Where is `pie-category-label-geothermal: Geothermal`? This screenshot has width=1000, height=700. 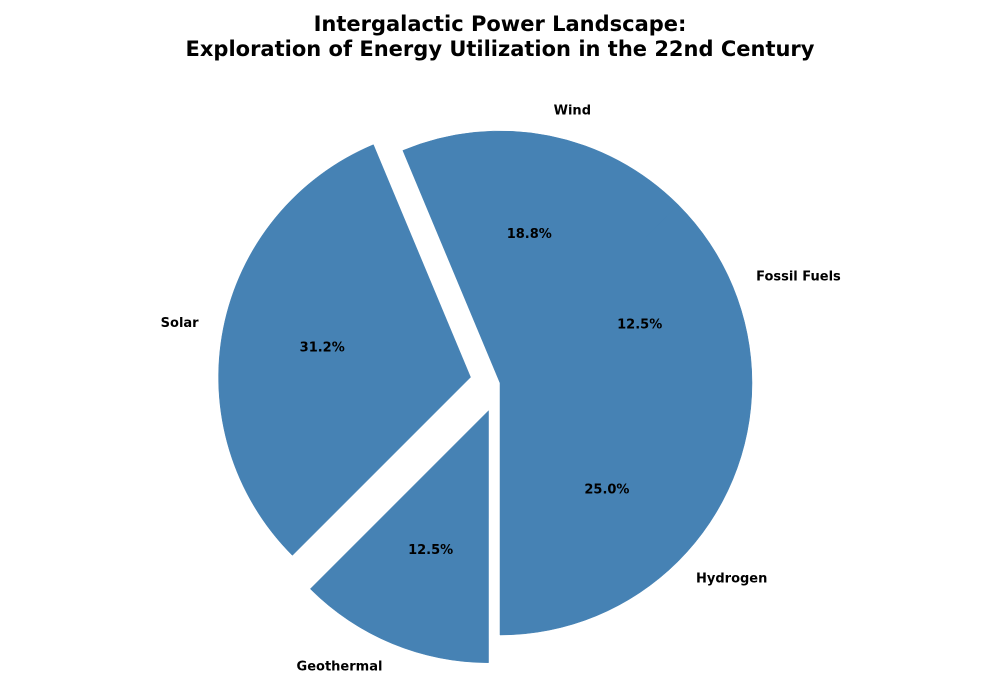 pie-category-label-geothermal: Geothermal is located at coordinates (340, 666).